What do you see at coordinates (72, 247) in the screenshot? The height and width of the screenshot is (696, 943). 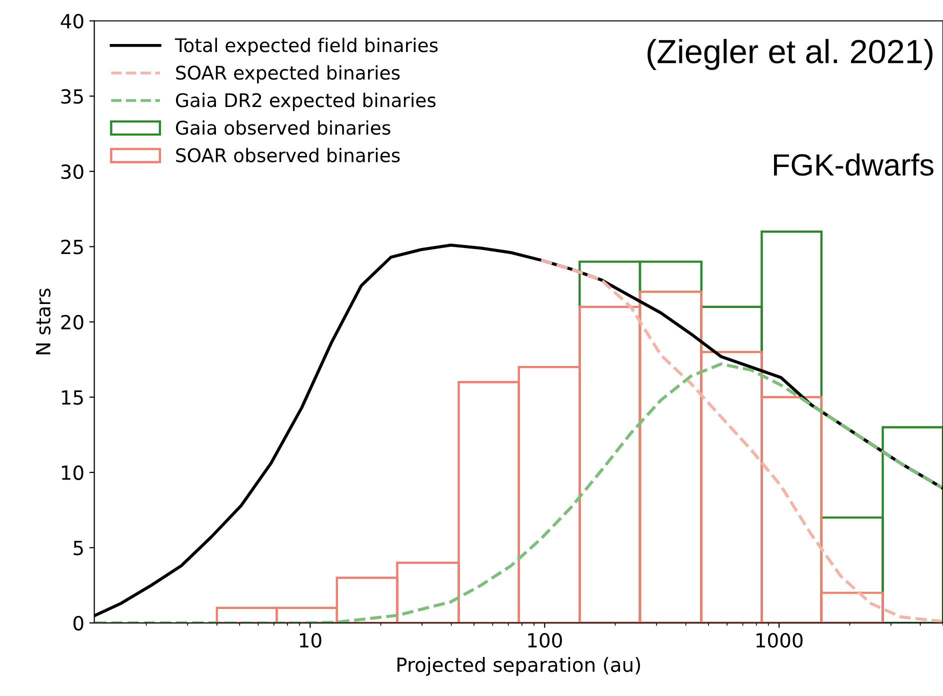 I see `y-tick-label: 25` at bounding box center [72, 247].